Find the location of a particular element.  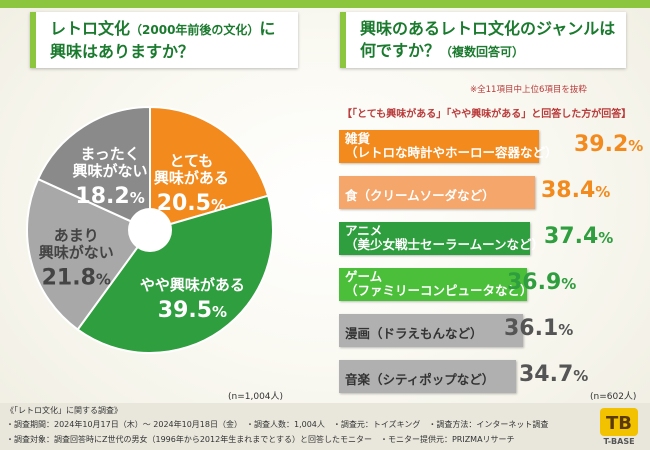

bar-label-anime: アニメ （美少女戦士セーラームーンなど） is located at coordinates (445, 237).